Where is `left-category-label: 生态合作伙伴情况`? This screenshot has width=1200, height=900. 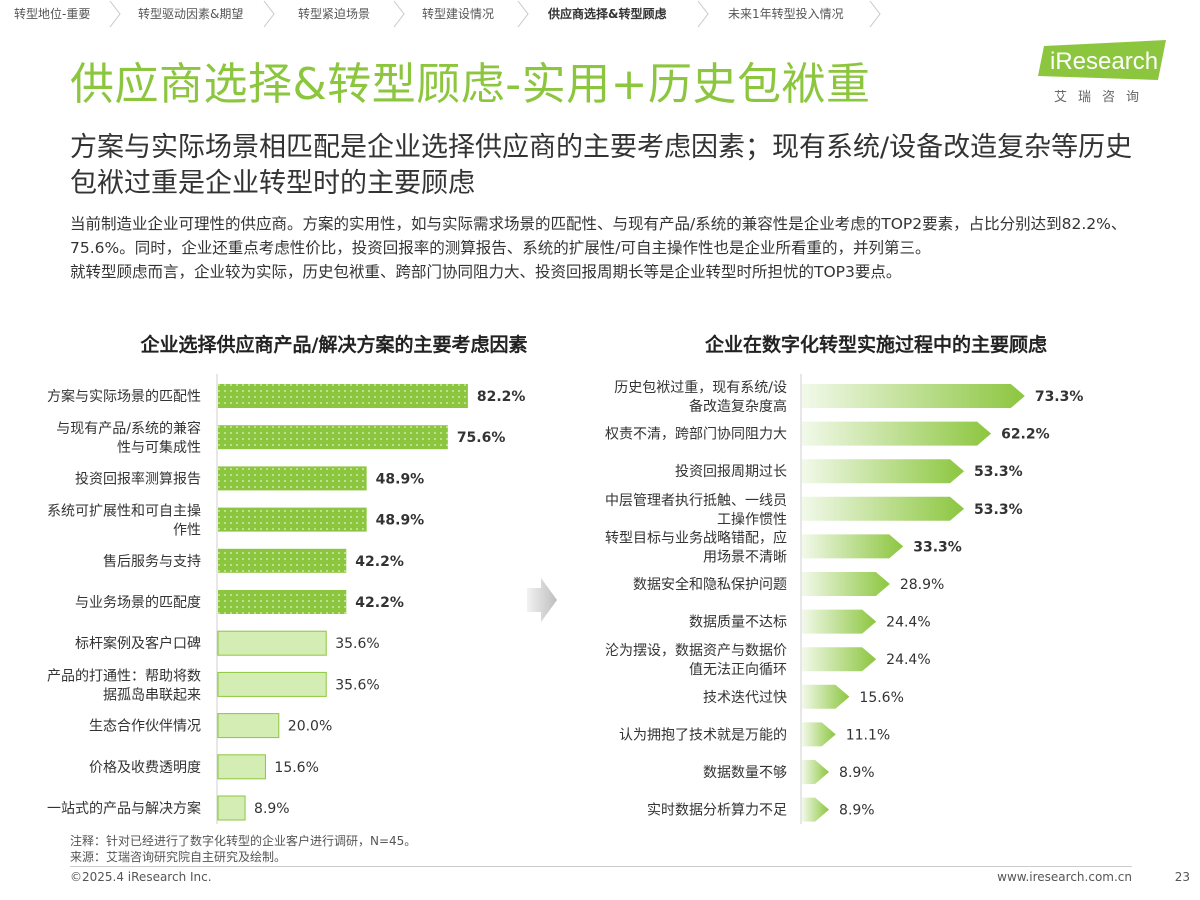
left-category-label: 生态合作伙伴情况 is located at coordinates (145, 727).